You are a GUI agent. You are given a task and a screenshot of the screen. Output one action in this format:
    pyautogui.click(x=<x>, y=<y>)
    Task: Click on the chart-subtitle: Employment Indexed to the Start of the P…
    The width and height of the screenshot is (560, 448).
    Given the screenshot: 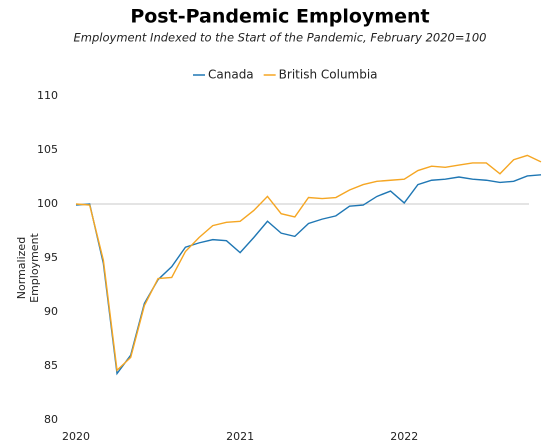 What is the action you would take?
    pyautogui.click(x=280, y=38)
    